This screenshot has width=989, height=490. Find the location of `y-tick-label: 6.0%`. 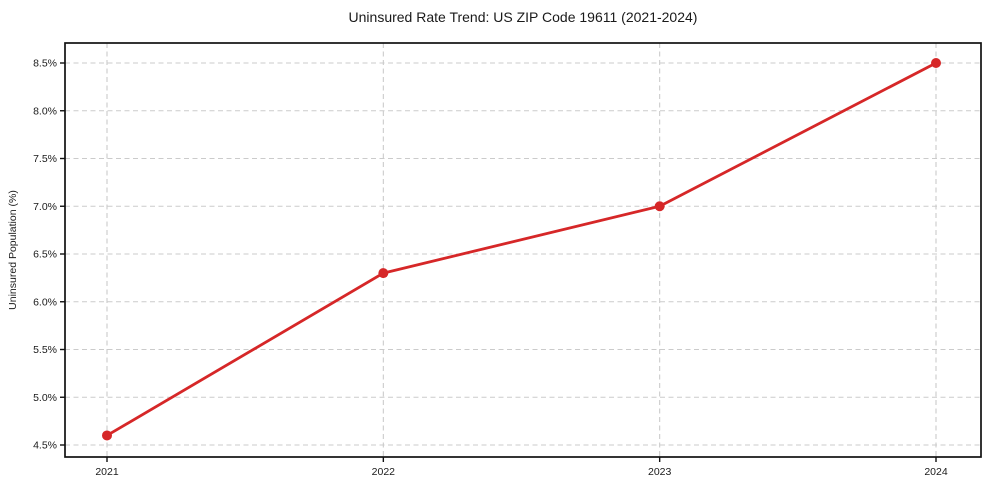

y-tick-label: 6.0% is located at coordinates (45, 302).